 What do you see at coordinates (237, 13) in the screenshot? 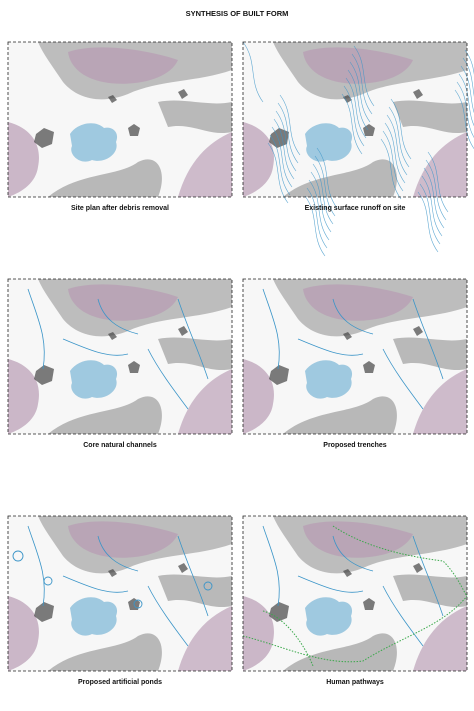
I see `page-title: SYNTHESIS OF BUILT FORM` at bounding box center [237, 13].